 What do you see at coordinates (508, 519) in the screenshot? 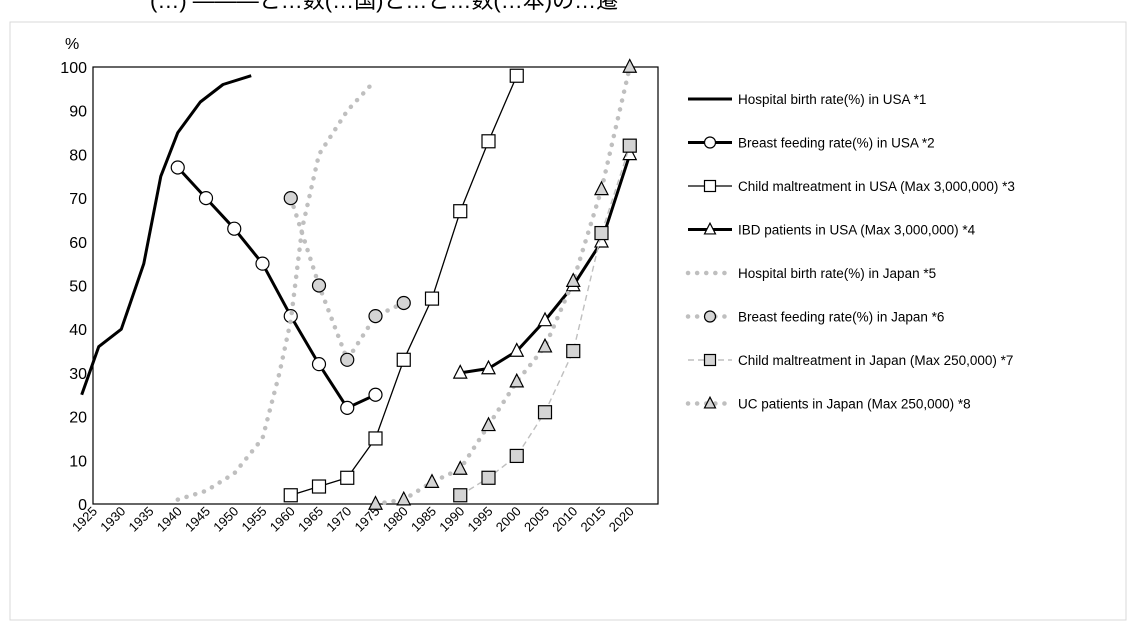
I see `x-tick-label: 2000` at bounding box center [508, 519].